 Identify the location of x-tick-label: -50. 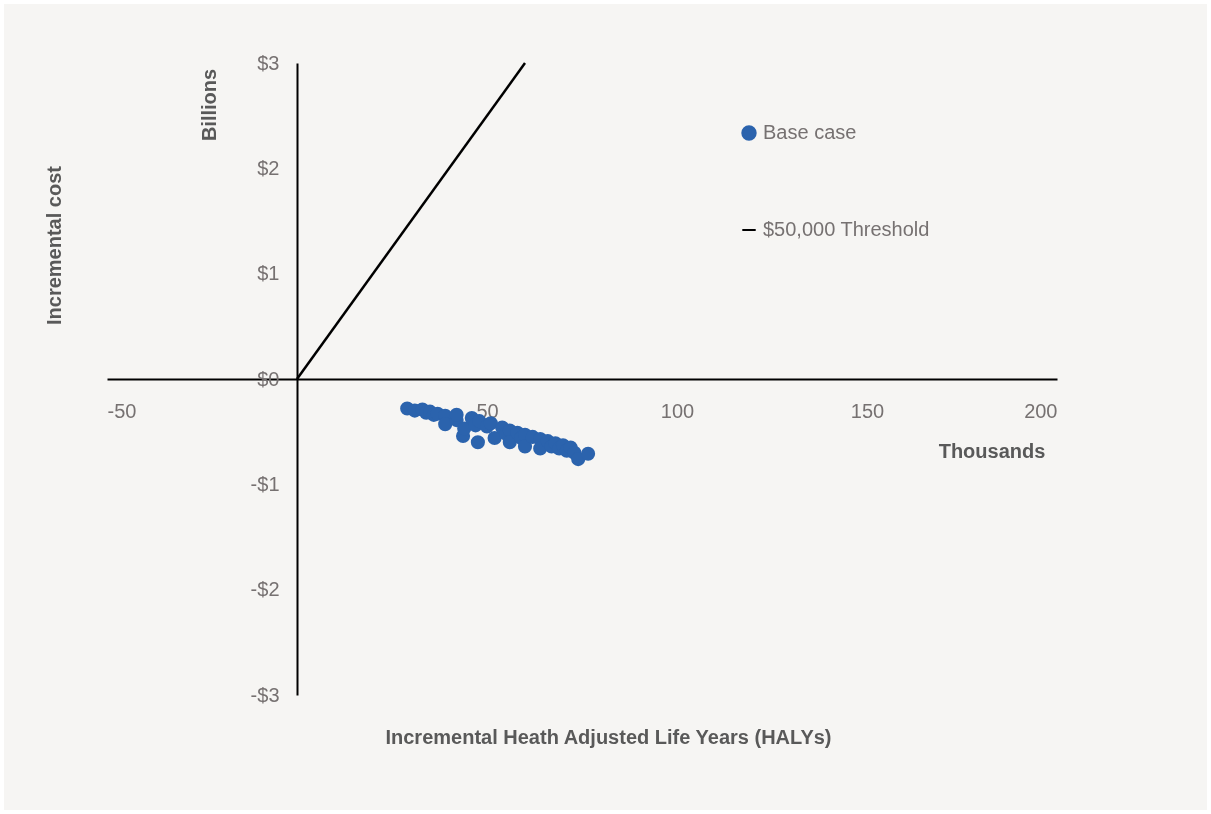
(122, 410).